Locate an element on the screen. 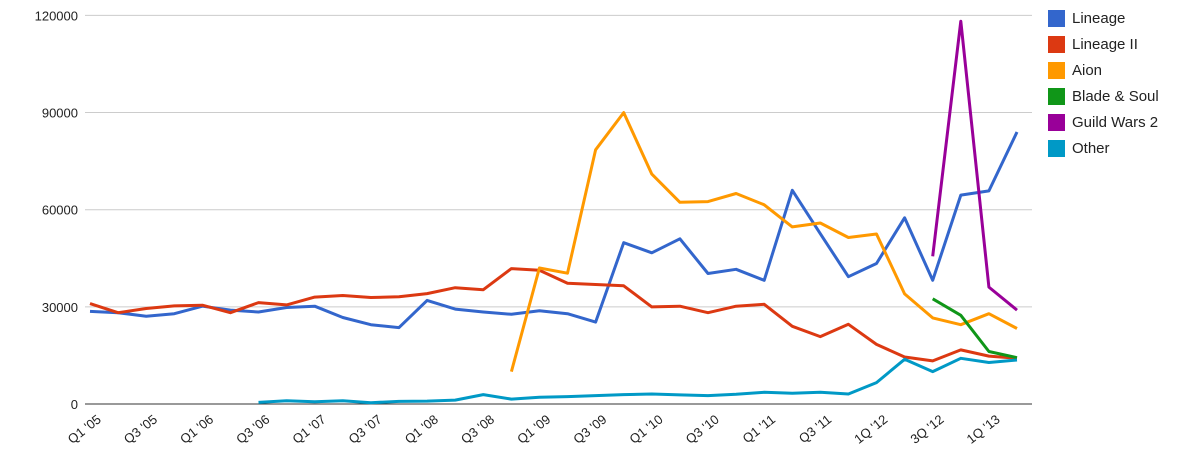 The image size is (1181, 469). x-axis-tick-label: Q1 '05 is located at coordinates (84, 429).